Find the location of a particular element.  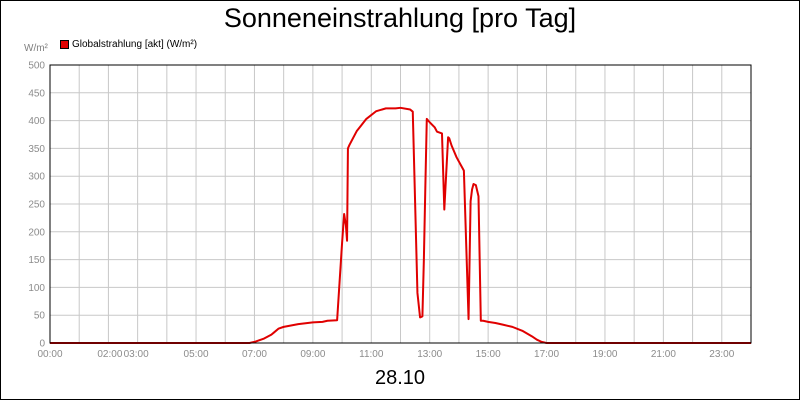

y-tick-label: 0 is located at coordinates (42, 344).